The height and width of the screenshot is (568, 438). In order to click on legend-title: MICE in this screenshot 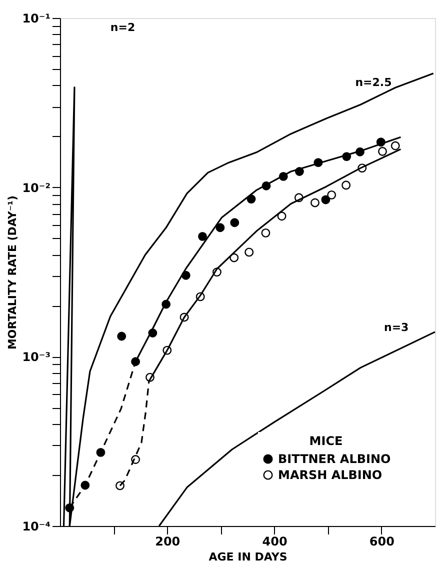, I will do `click(326, 441)`.